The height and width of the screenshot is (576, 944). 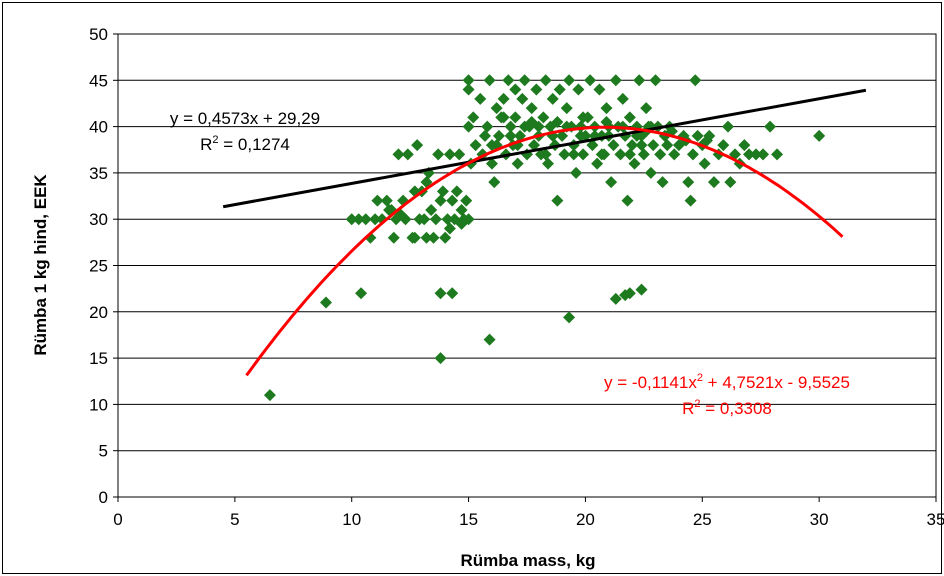 I want to click on y-tick-label: 20, so click(x=98, y=312).